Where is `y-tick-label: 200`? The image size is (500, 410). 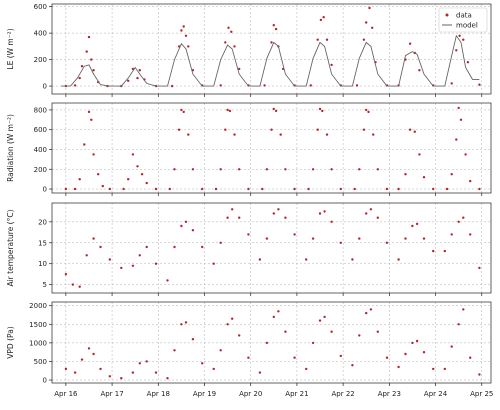
y-tick-label: 200 is located at coordinates (40, 170).